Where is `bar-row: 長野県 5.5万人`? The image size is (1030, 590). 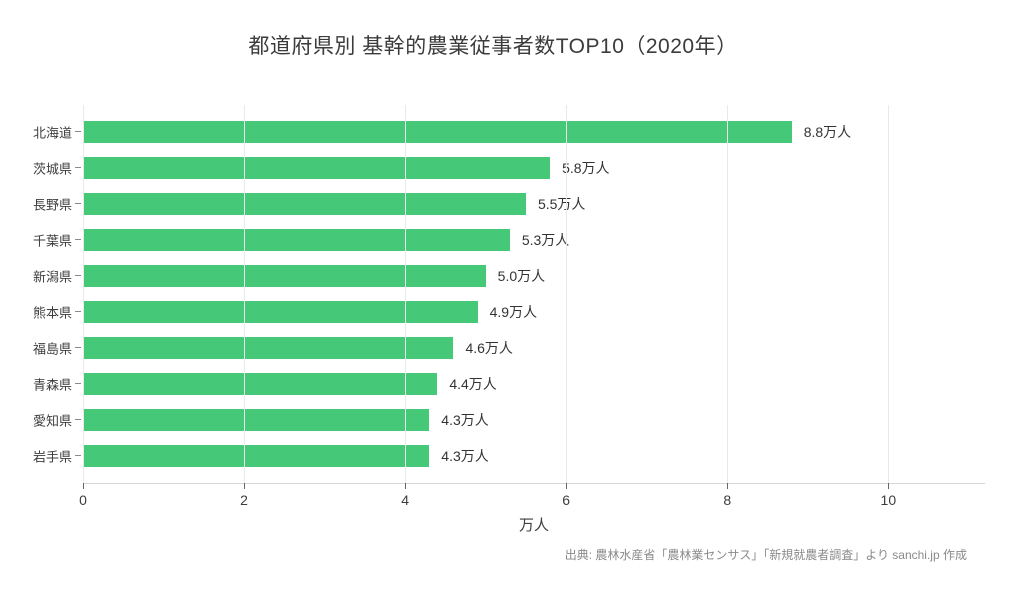
bar-row: 長野県 5.5万人 is located at coordinates (509, 204).